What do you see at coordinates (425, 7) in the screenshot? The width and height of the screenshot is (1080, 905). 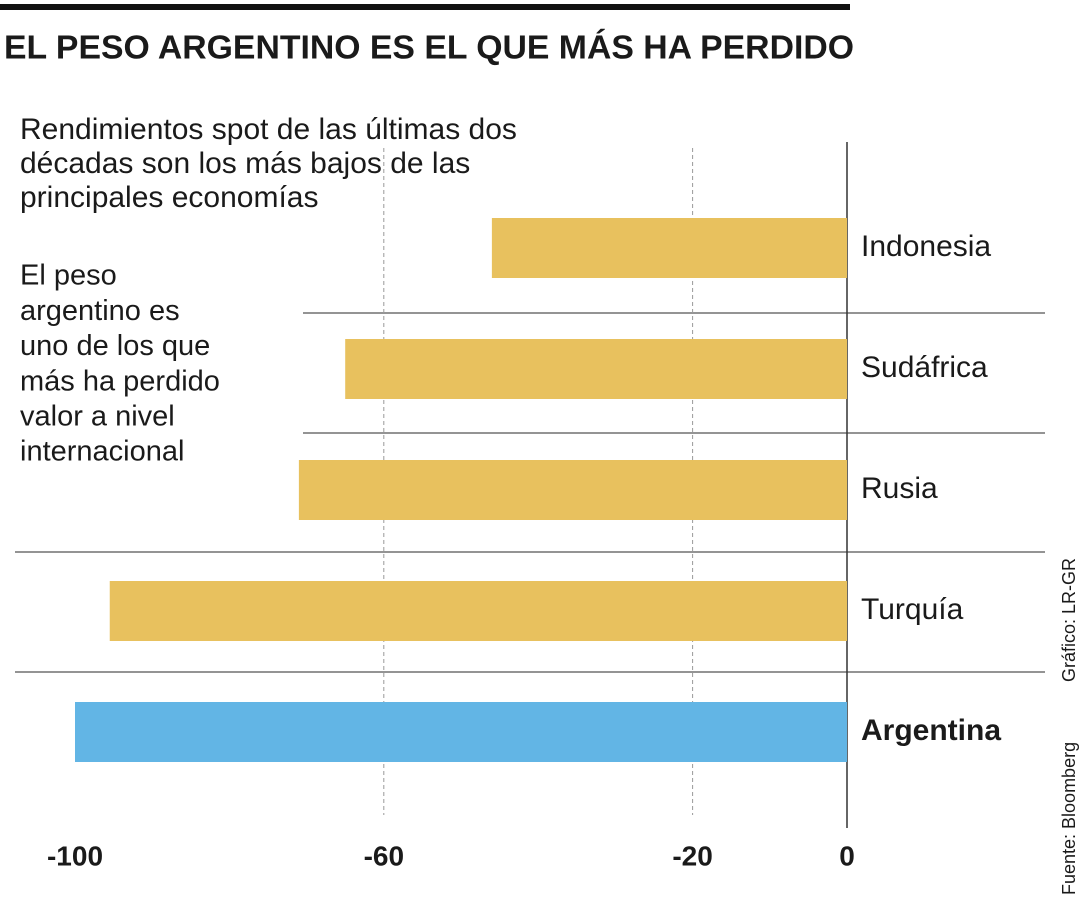 I see `top-rule` at bounding box center [425, 7].